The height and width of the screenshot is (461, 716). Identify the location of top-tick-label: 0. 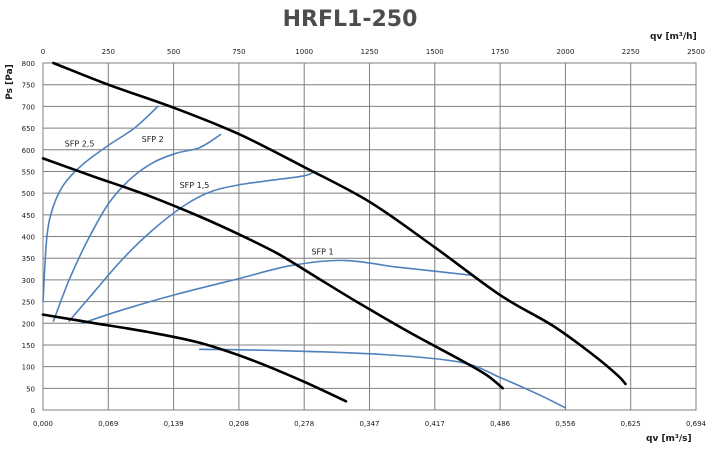
(43, 52).